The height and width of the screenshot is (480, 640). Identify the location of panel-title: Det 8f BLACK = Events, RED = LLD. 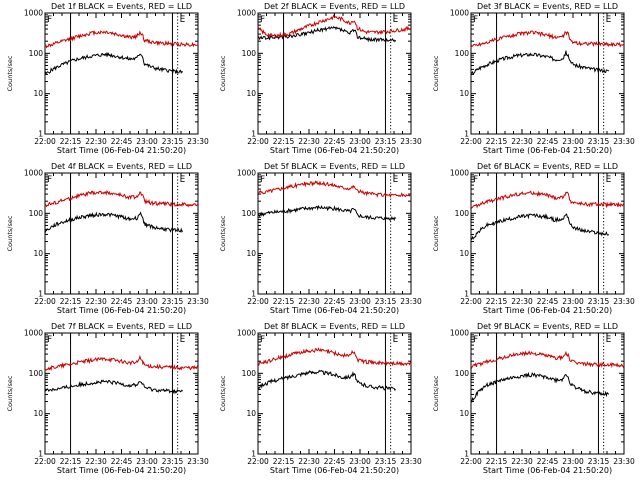
(334, 326).